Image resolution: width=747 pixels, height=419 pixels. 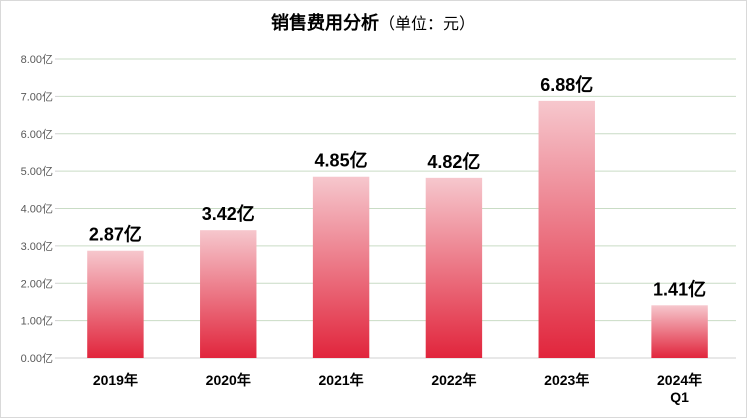 I want to click on x-tick-label: 2024年 Q1, so click(x=679, y=388).